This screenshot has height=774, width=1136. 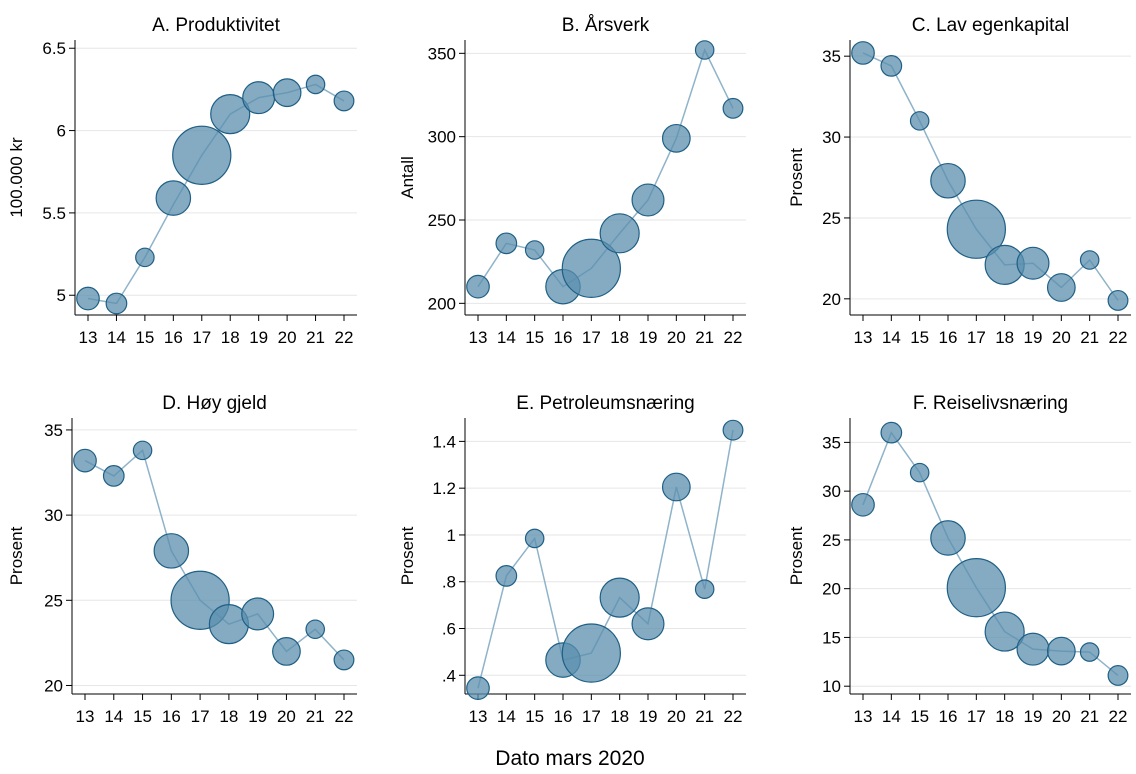 What do you see at coordinates (606, 25) in the screenshot?
I see `panel-title: B. Årsverk` at bounding box center [606, 25].